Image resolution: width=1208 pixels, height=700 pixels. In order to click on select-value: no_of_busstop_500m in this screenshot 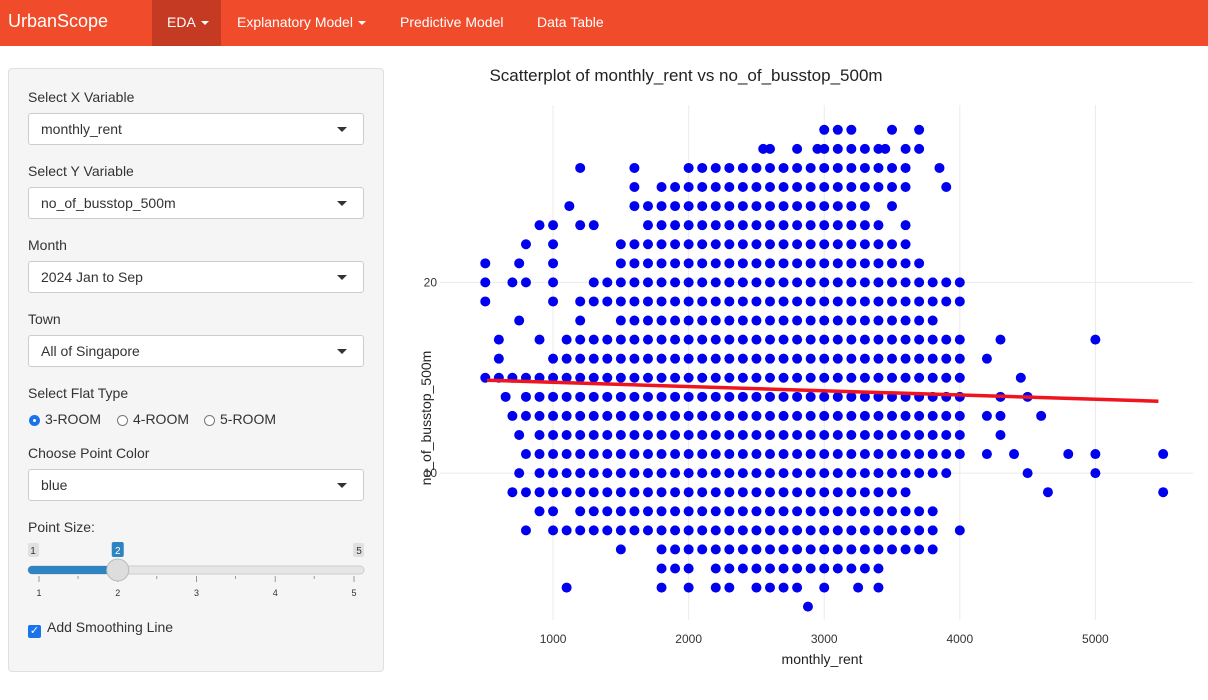, I will do `click(108, 203)`.